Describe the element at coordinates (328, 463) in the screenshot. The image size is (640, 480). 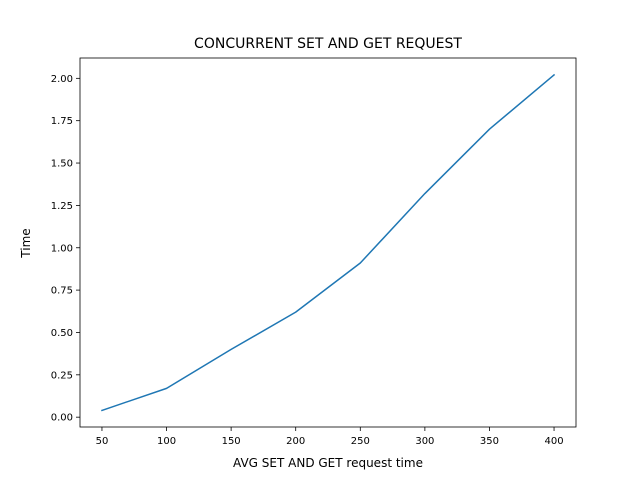
I see `x-axis-label: AVG SET AND GET request time` at that location.